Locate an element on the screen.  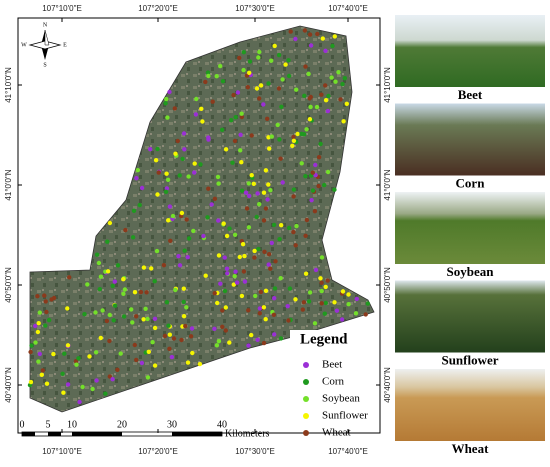
scale-label: 20 is located at coordinates (122, 424).